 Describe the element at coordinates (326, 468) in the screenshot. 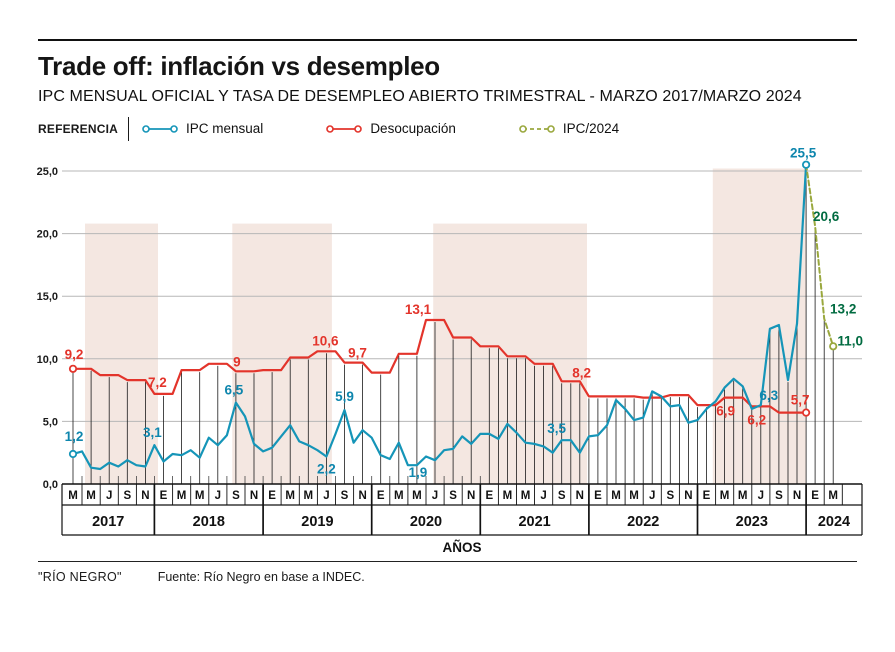

I see `data-label: 2,2` at that location.